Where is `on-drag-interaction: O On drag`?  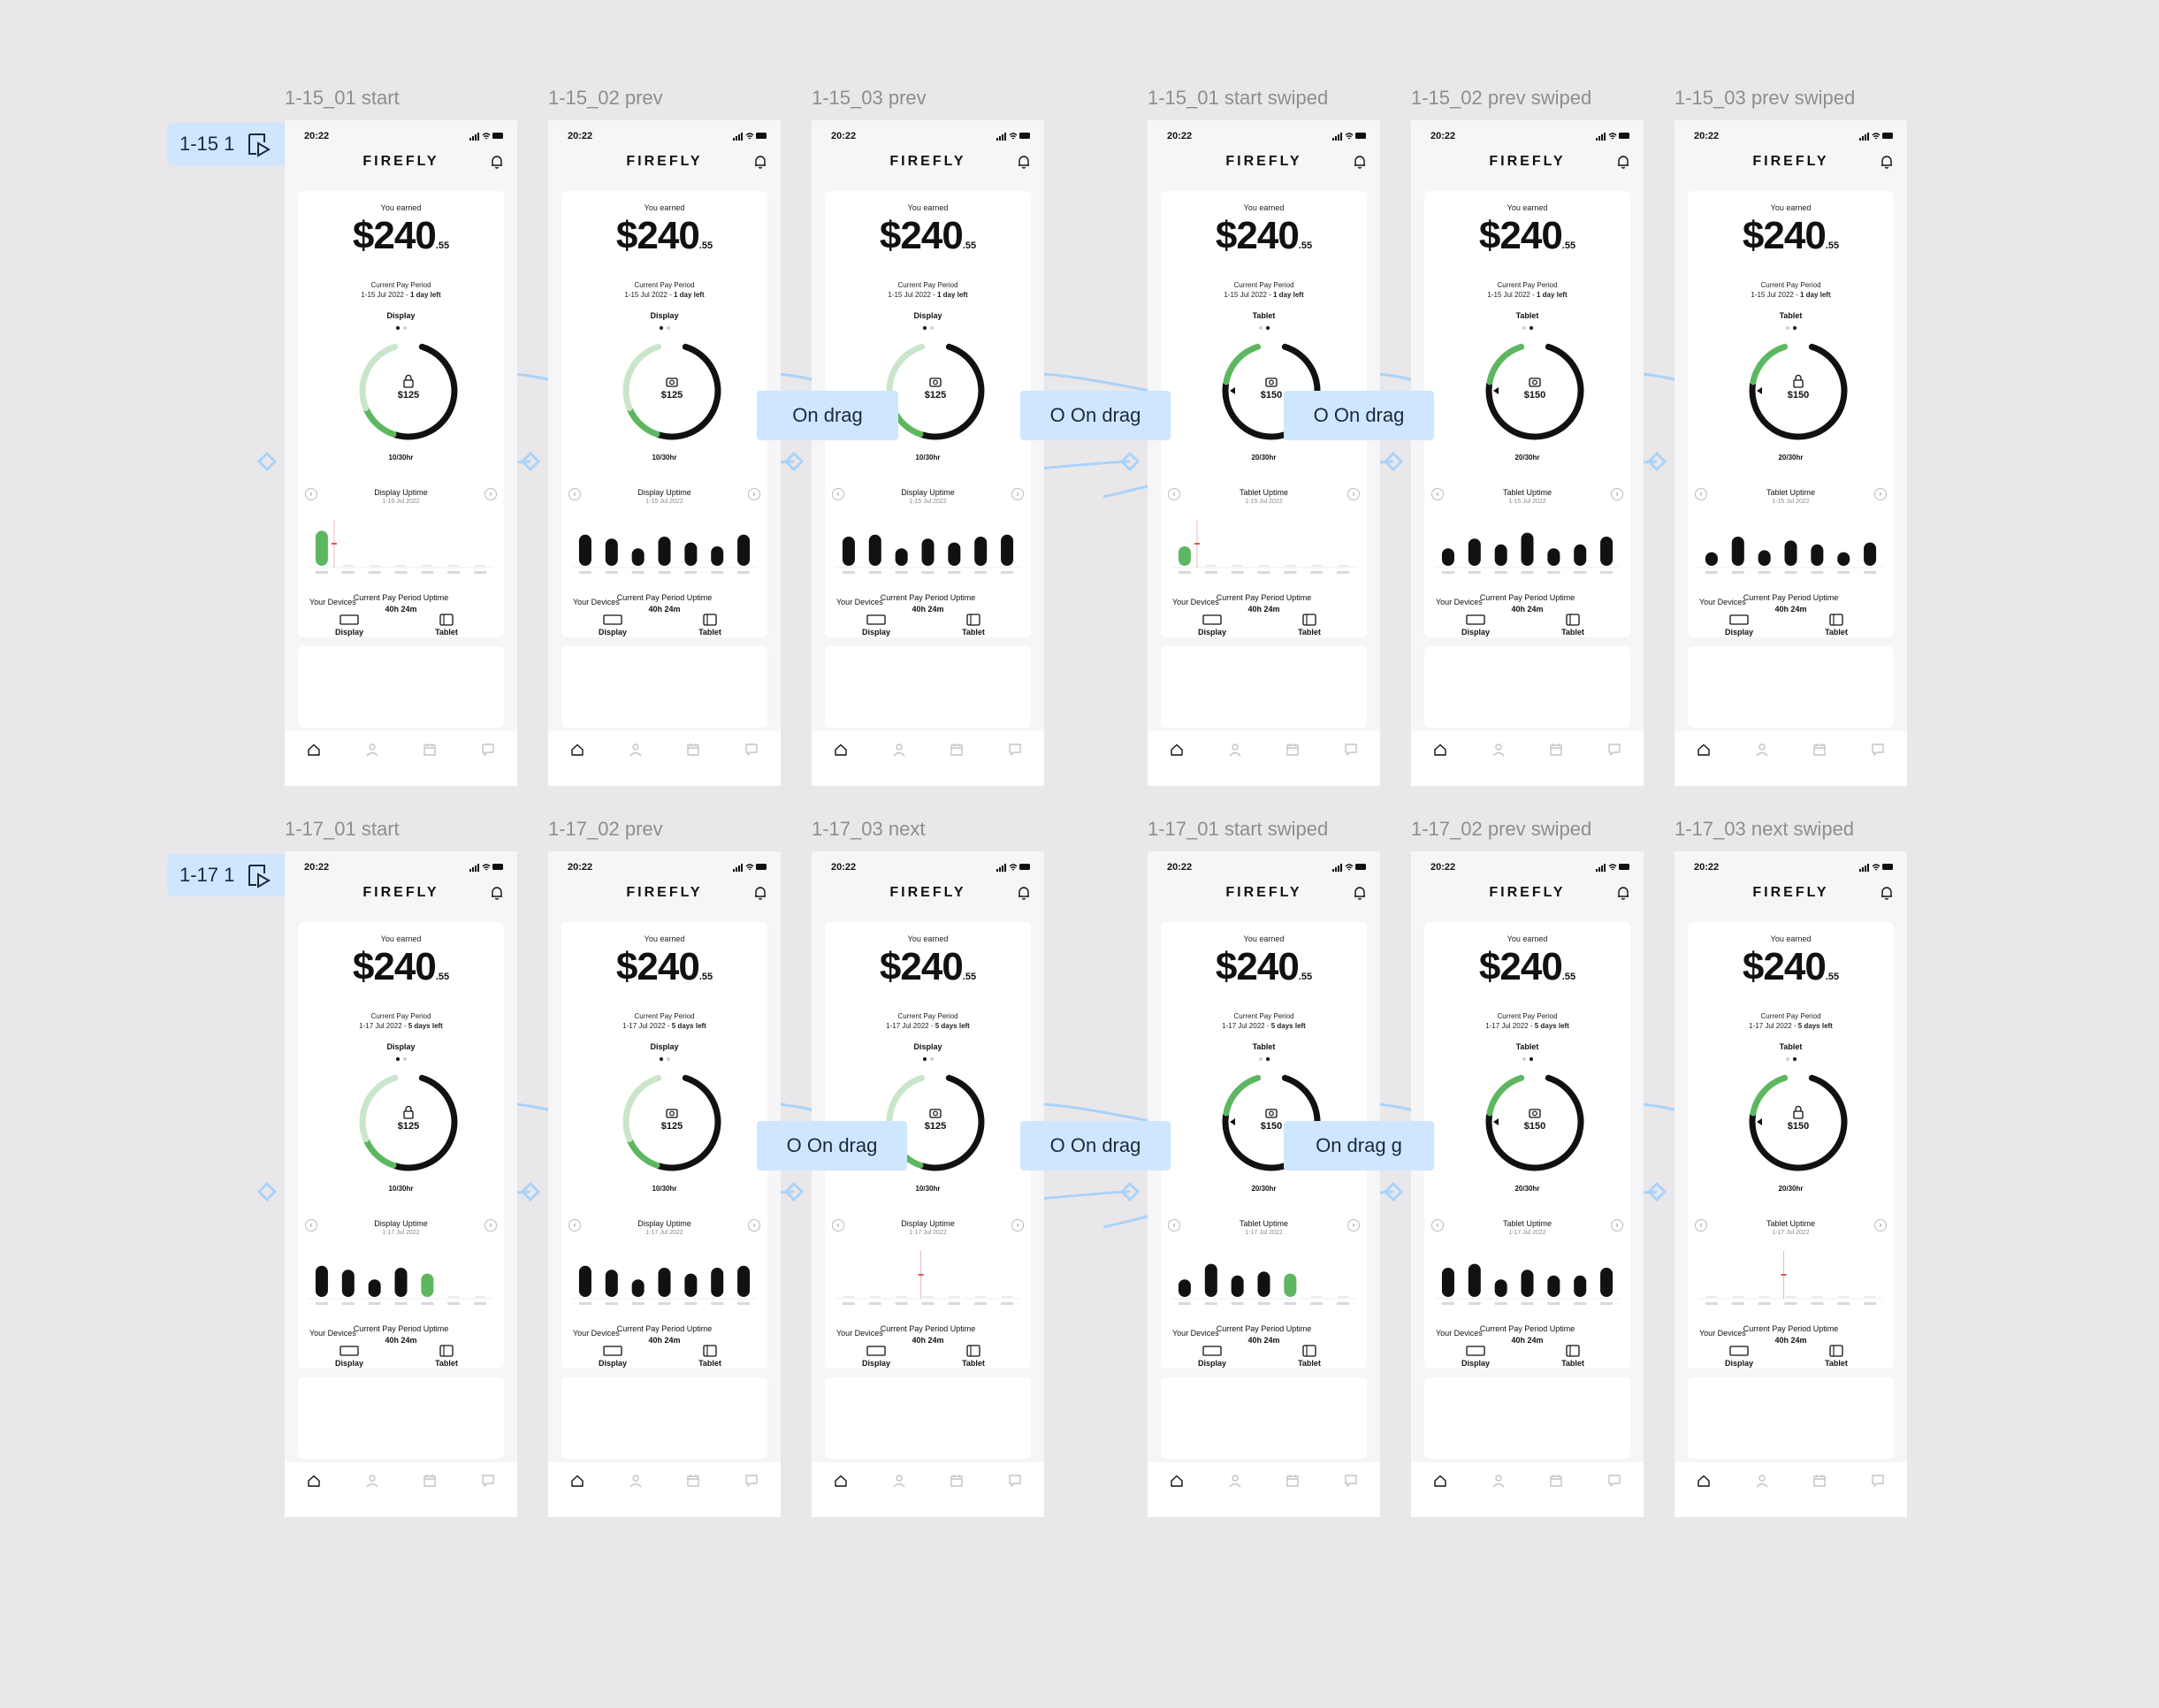 on-drag-interaction: O On drag is located at coordinates (832, 1145).